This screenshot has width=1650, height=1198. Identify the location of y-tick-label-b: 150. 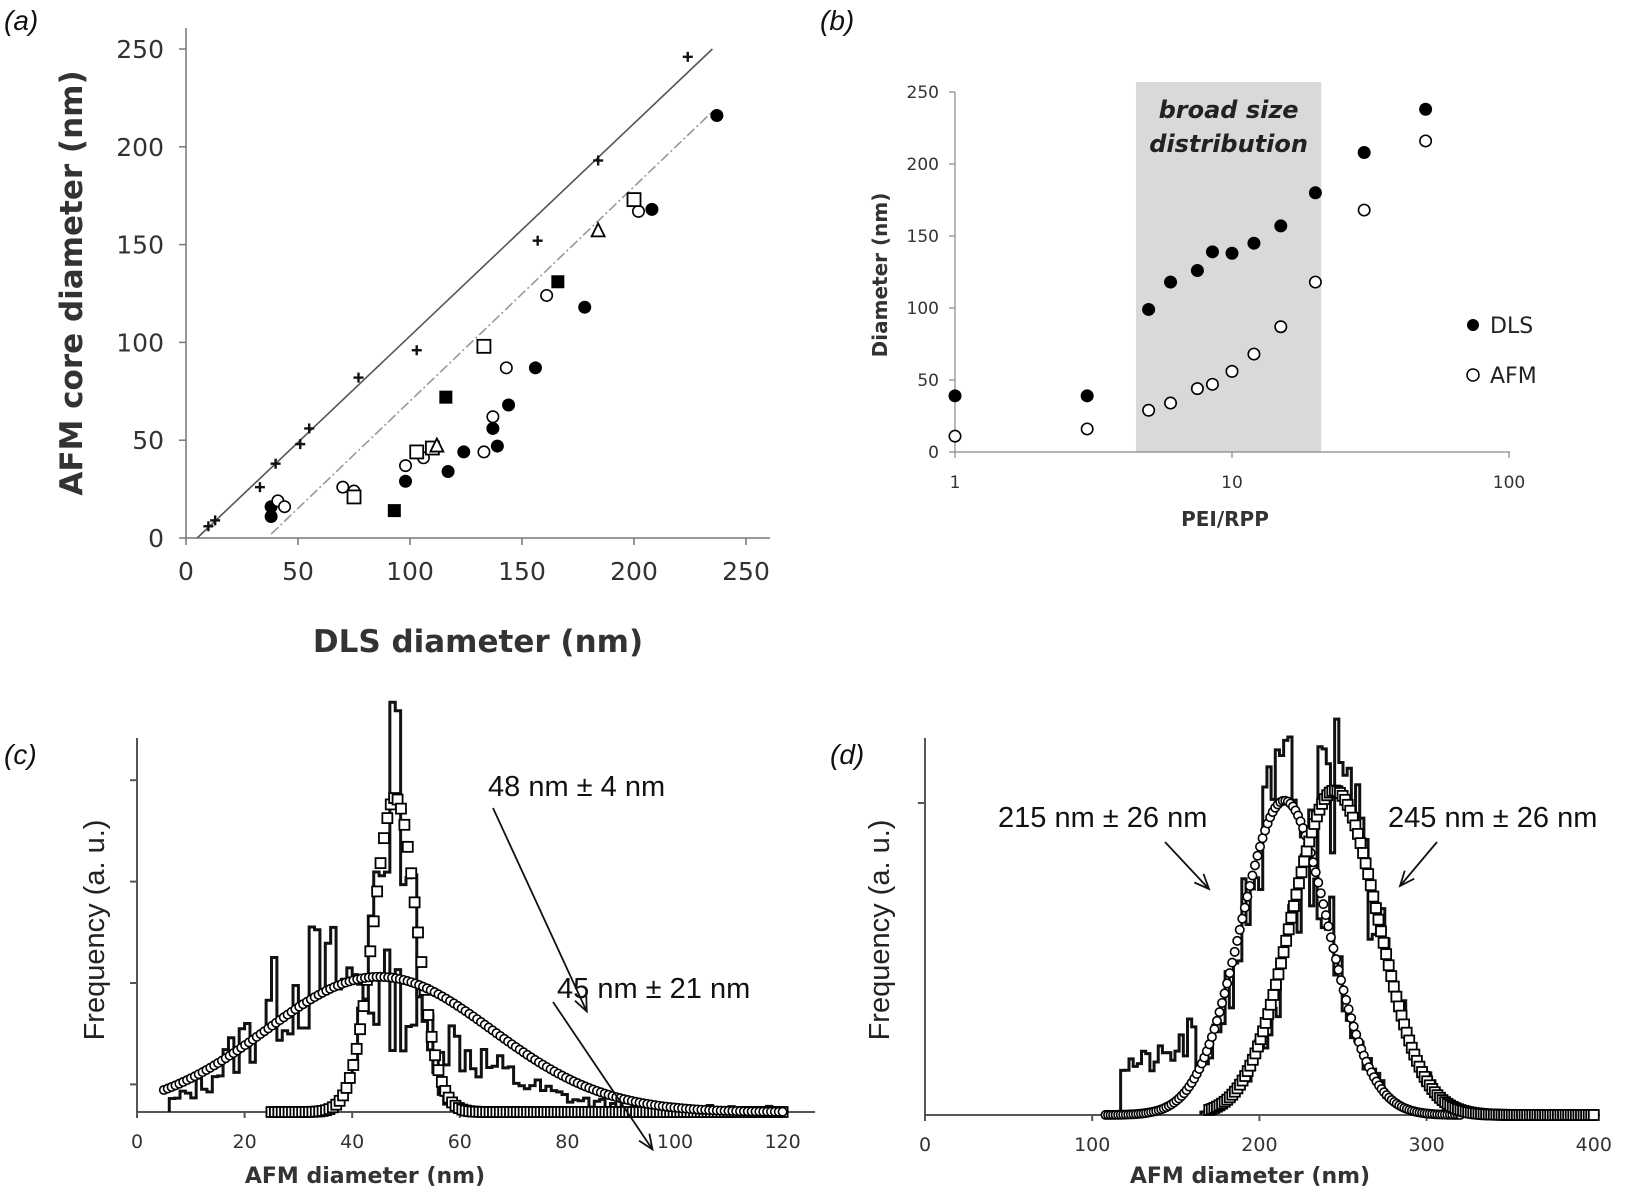
(923, 237).